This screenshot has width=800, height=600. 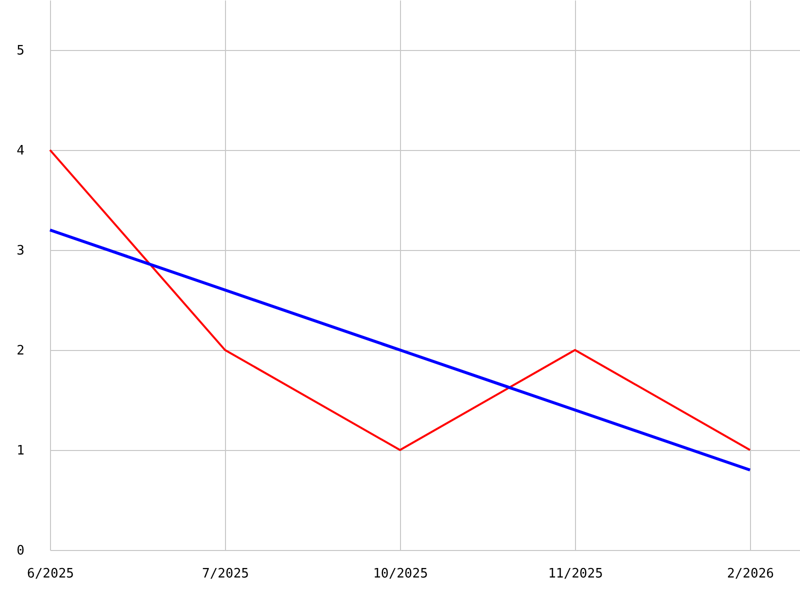 What do you see at coordinates (20, 551) in the screenshot?
I see `y-tick-label: 0` at bounding box center [20, 551].